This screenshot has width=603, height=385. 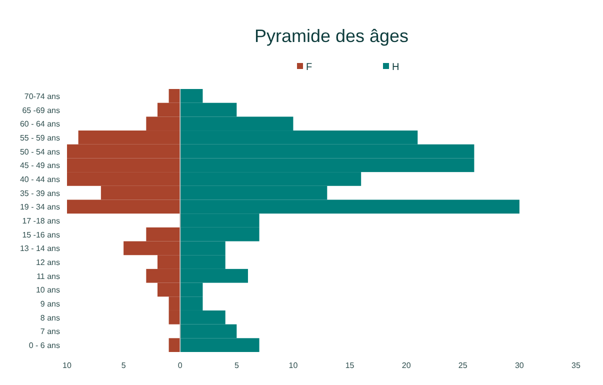 I want to click on chart-title: Pyramide des âges, so click(x=331, y=36).